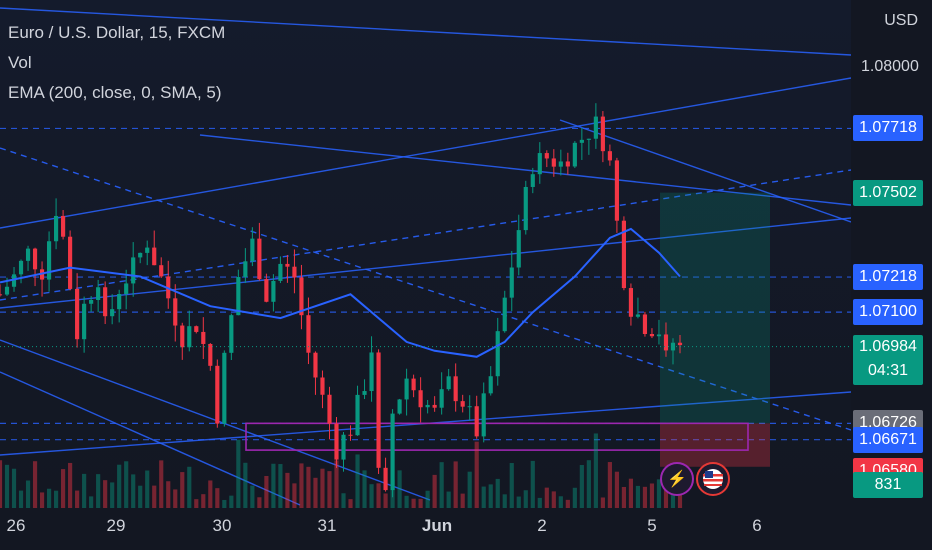  Describe the element at coordinates (705, 171) in the screenshot. I see `trend-line` at that location.